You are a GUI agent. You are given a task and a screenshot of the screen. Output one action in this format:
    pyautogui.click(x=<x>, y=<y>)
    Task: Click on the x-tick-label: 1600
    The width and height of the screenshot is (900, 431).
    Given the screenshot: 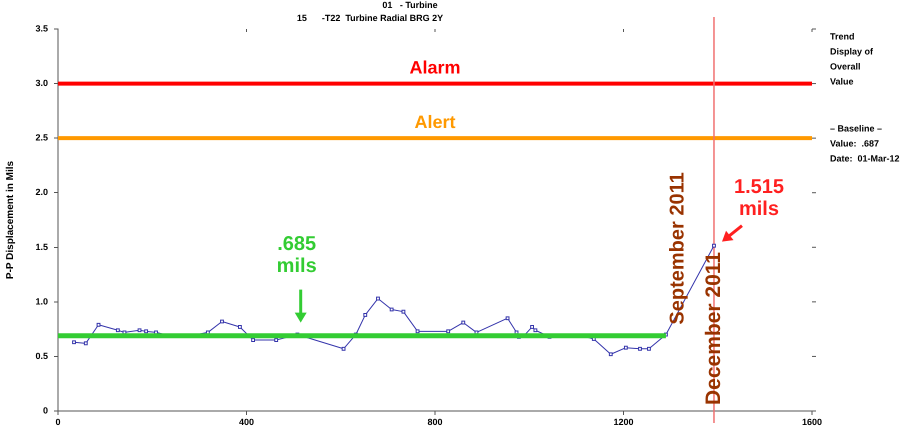 What is the action you would take?
    pyautogui.click(x=812, y=421)
    